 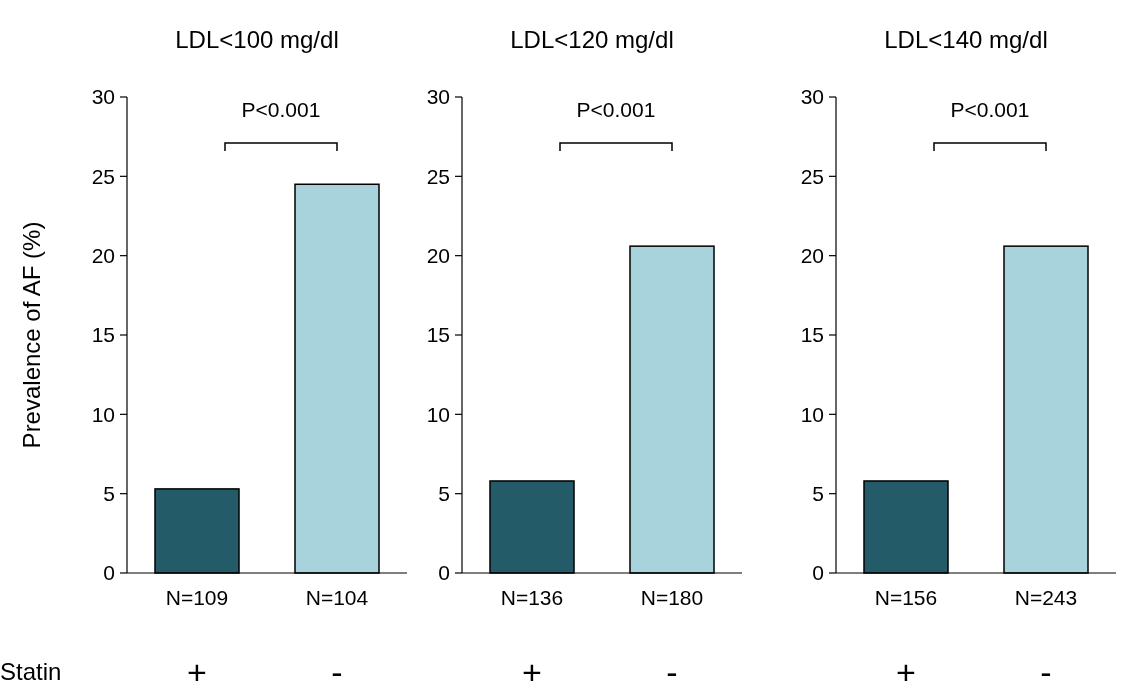 I want to click on x-tick-label: N=156, so click(x=906, y=597).